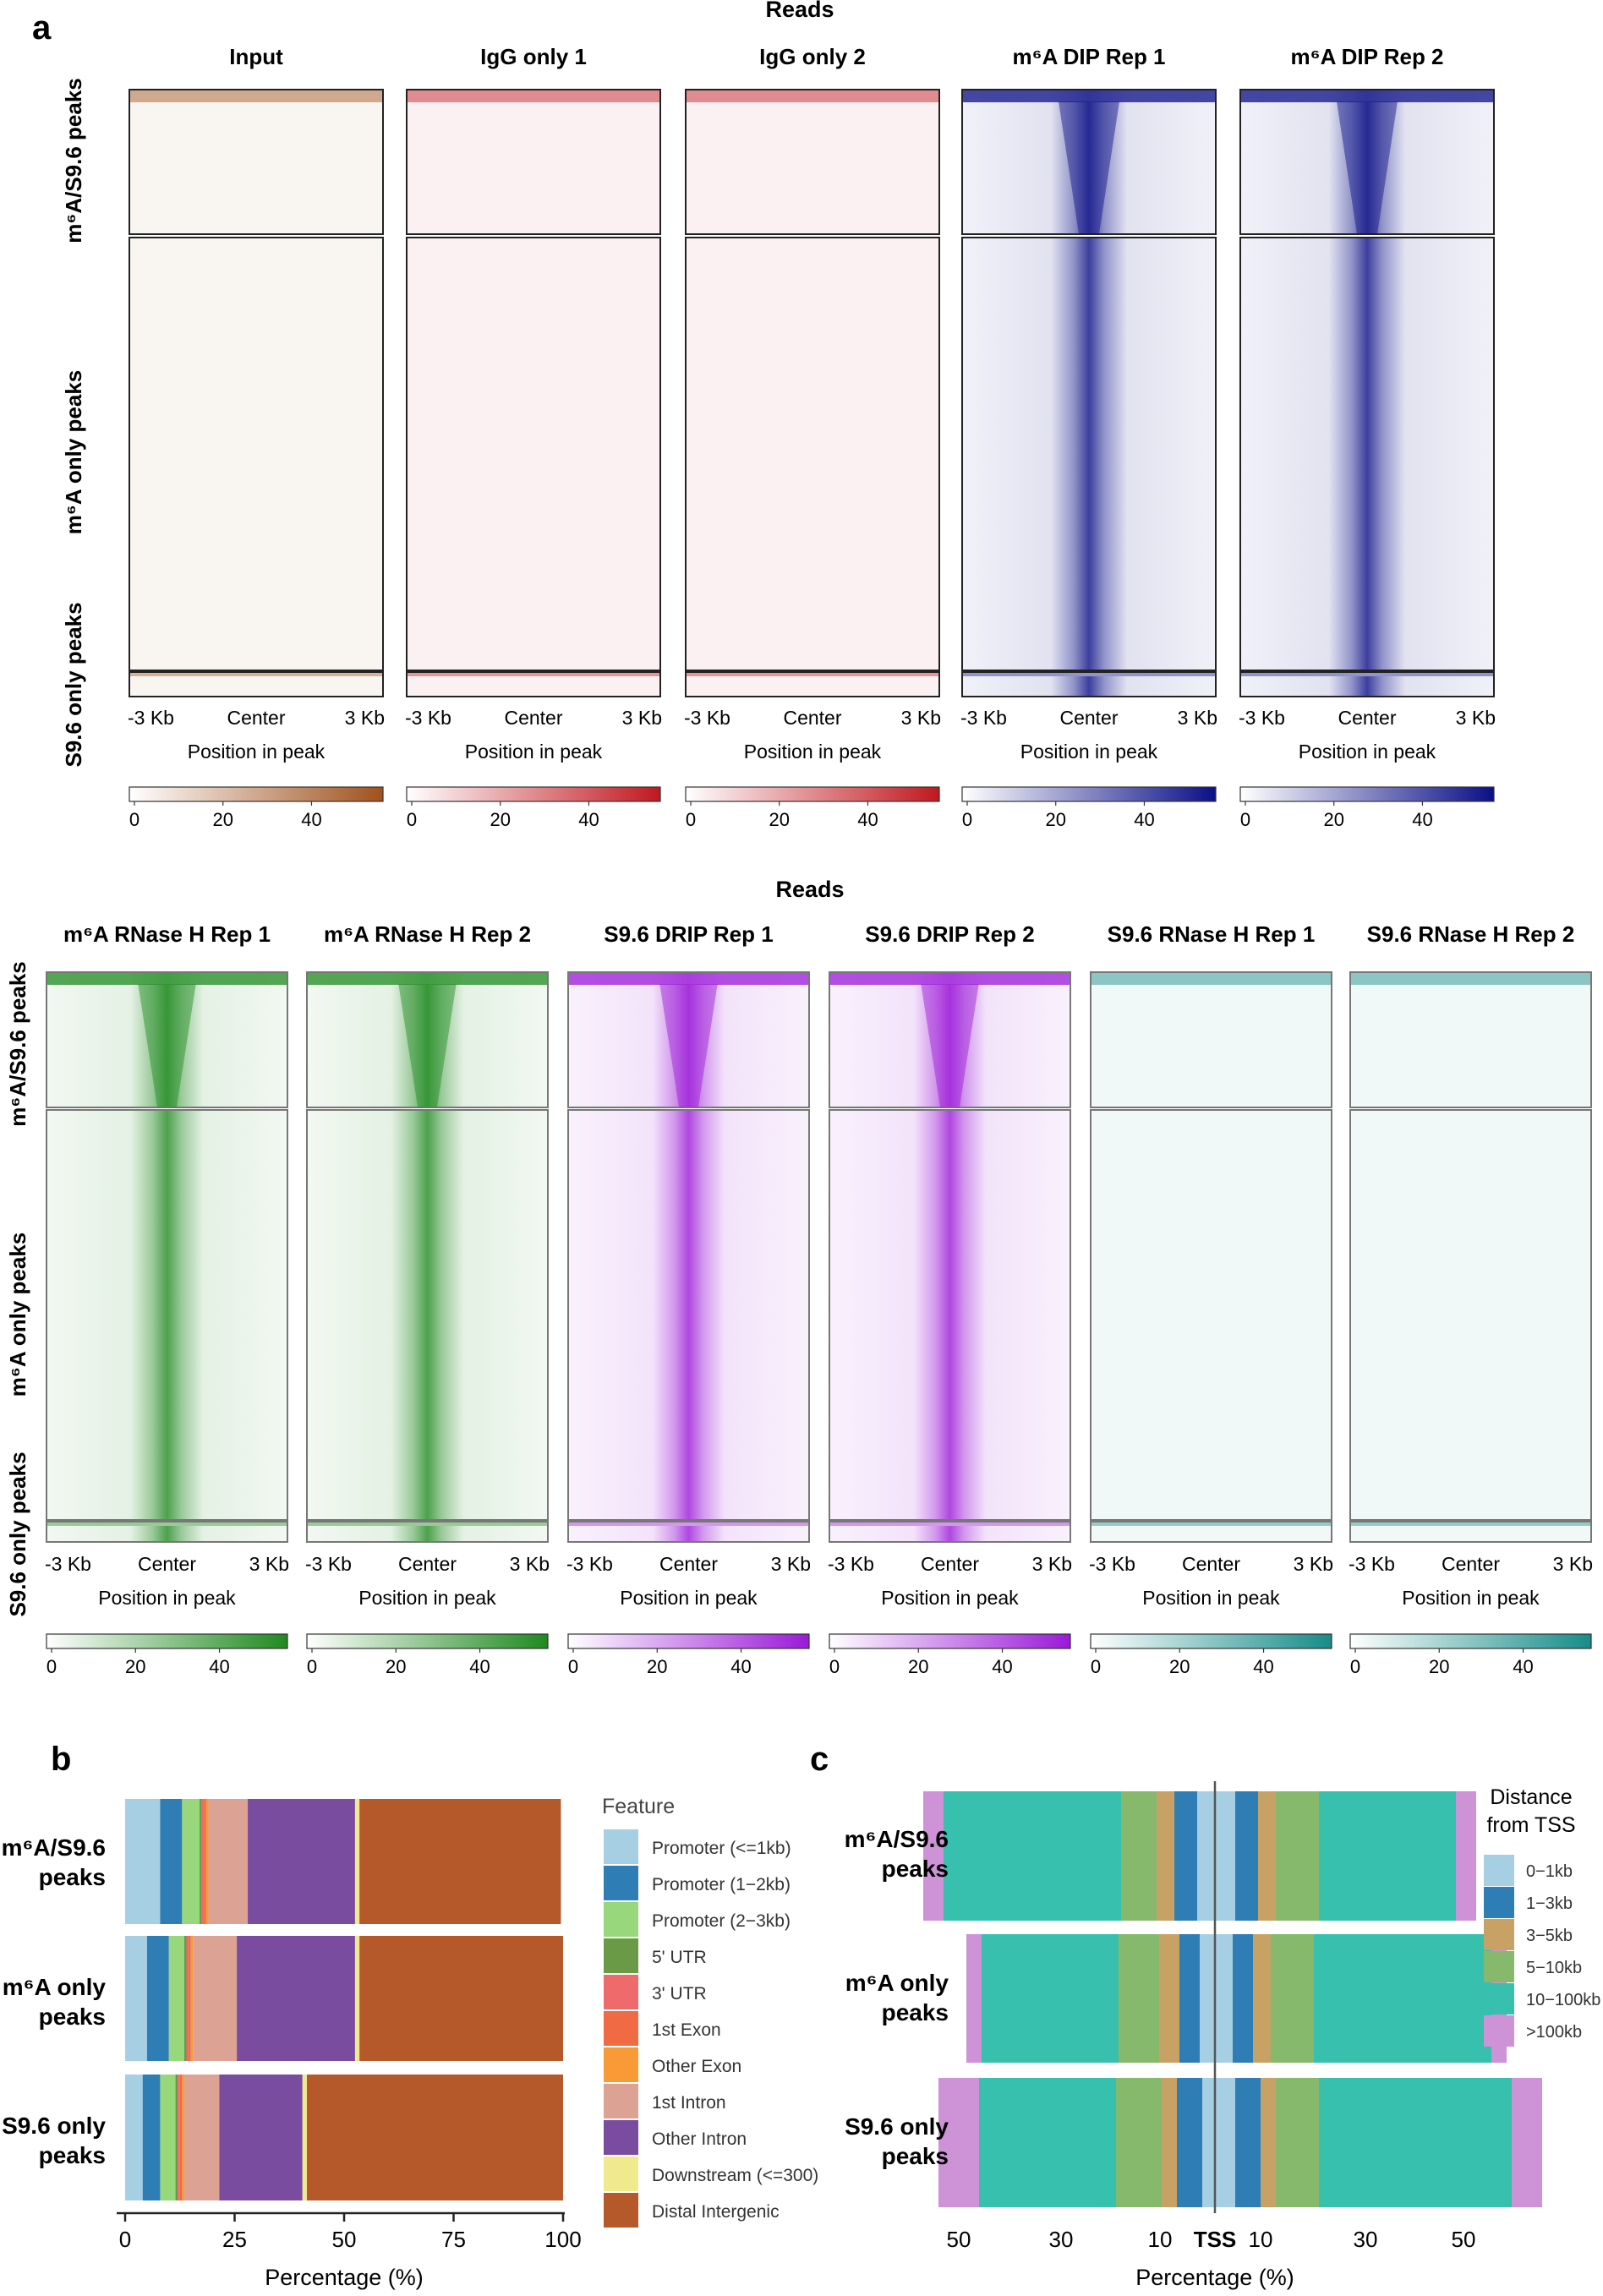 The height and width of the screenshot is (2296, 1603). I want to click on feature-legend-label: Promoter (2−3kb), so click(722, 1921).